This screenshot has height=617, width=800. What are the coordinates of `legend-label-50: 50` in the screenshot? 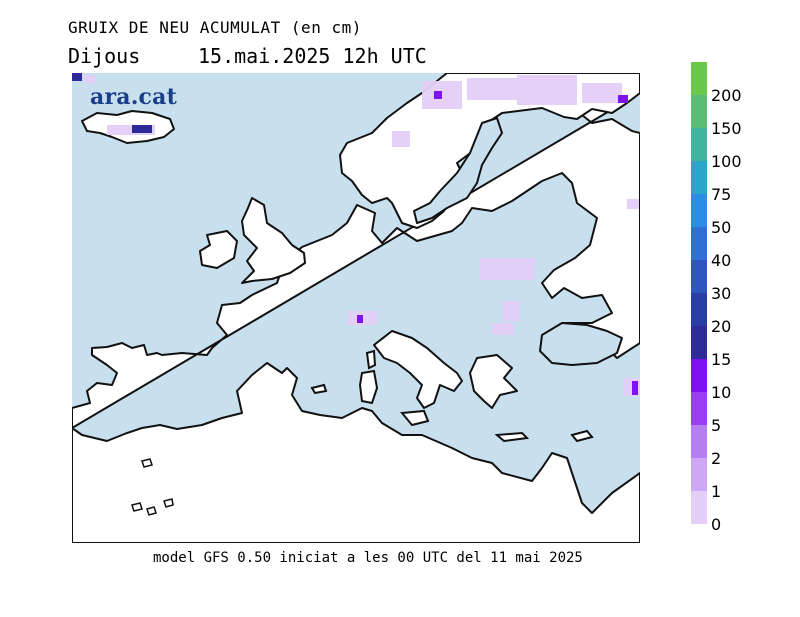 It's located at (721, 227).